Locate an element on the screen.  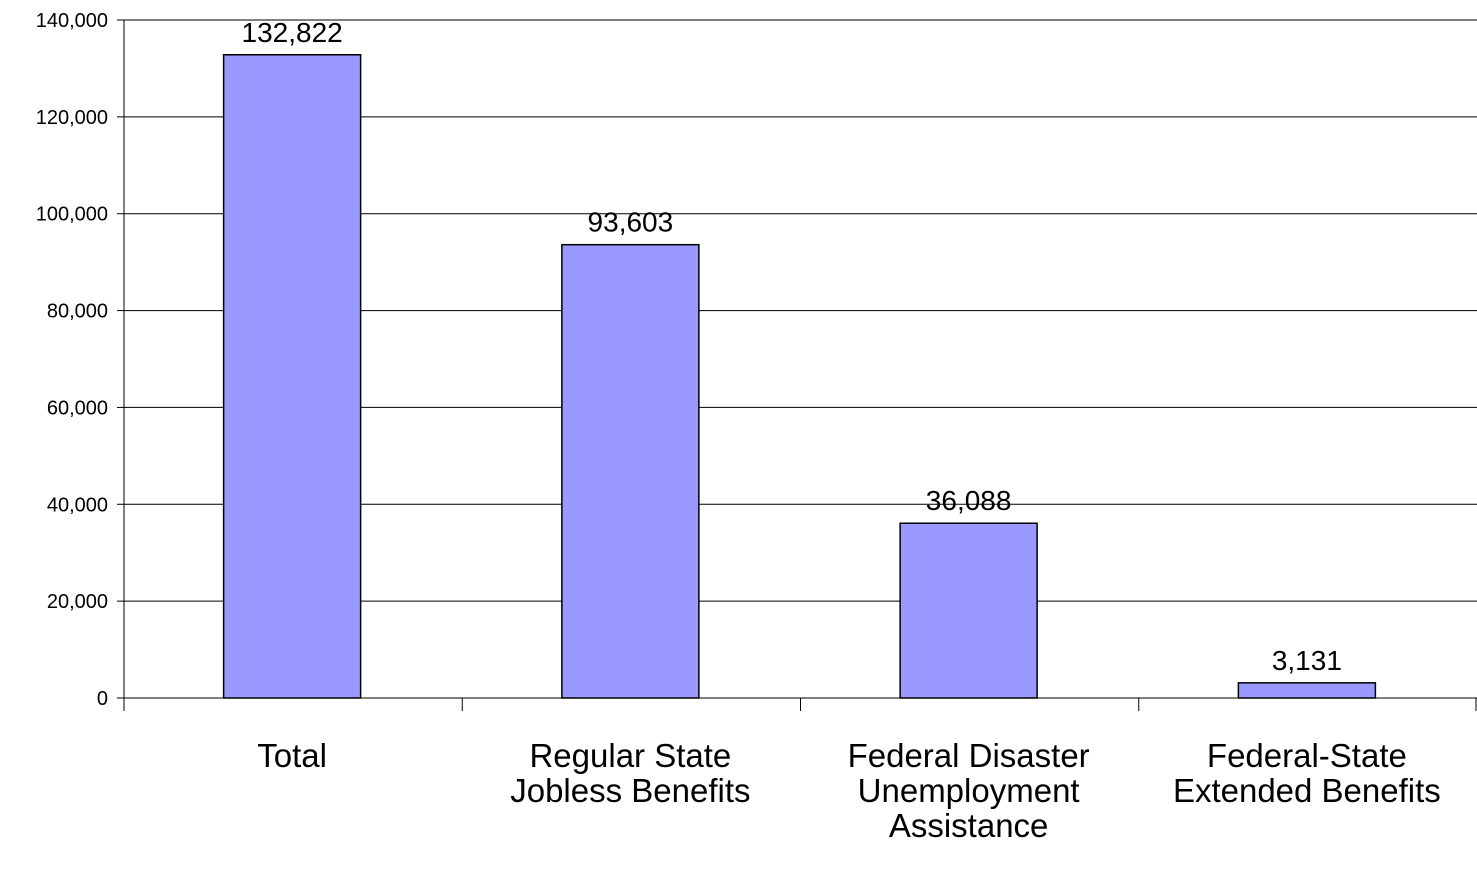
x-tick-label-line: Assistance is located at coordinates (969, 825).